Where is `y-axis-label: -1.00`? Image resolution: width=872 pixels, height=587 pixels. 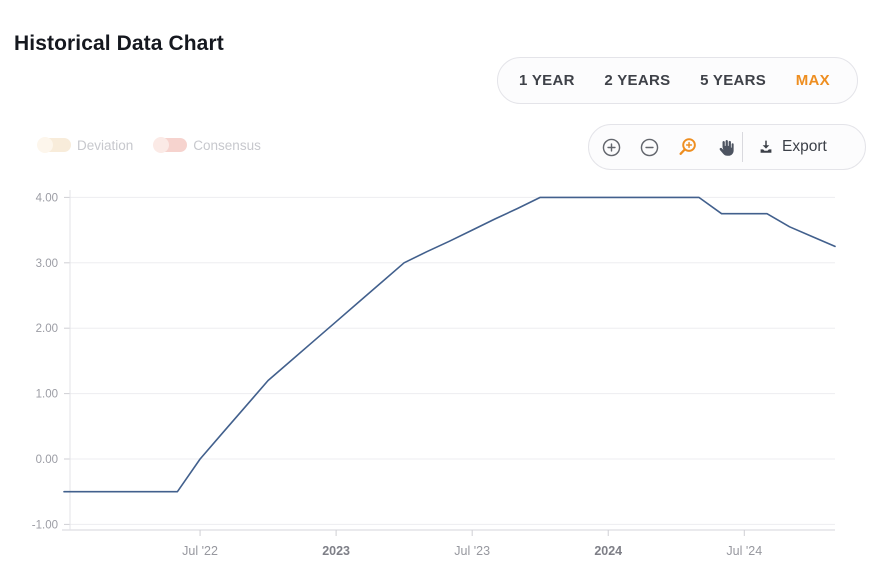
y-axis-label: -1.00 is located at coordinates (45, 525).